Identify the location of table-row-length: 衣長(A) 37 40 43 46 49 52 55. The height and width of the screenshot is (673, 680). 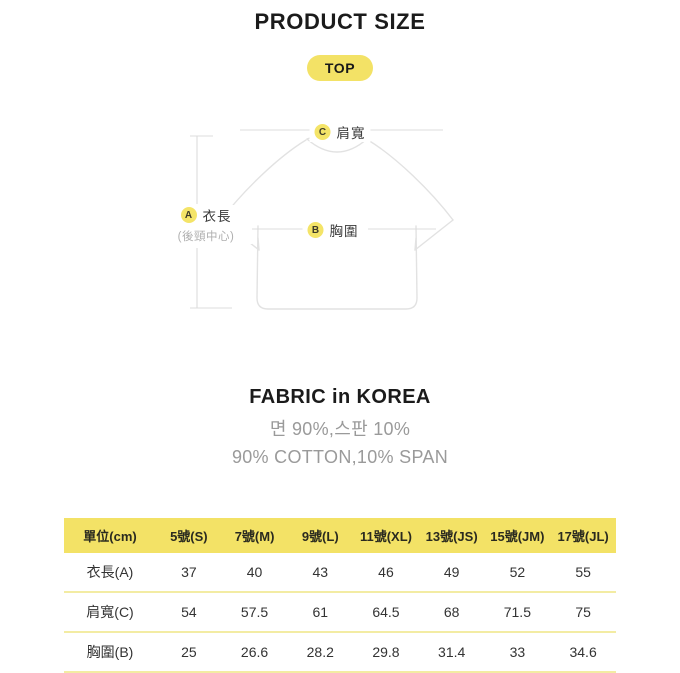
(340, 572).